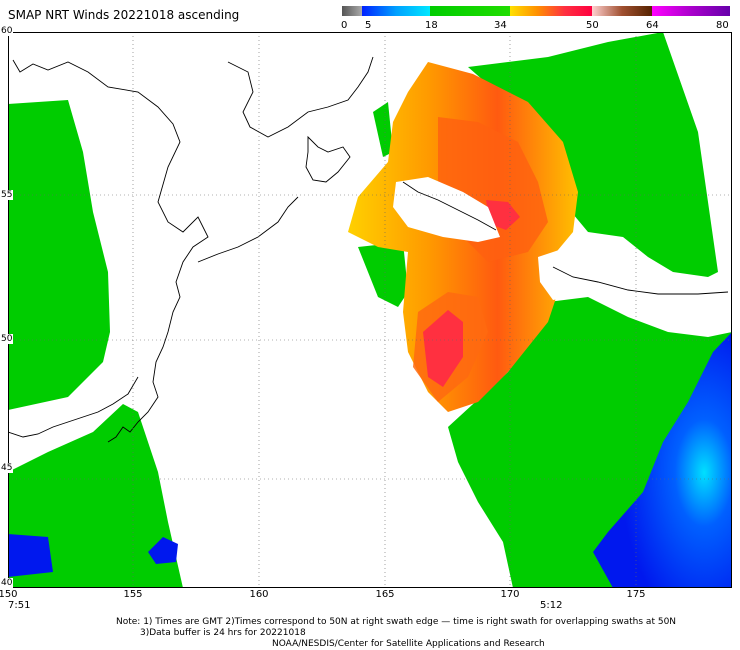 This screenshot has height=650, width=740. What do you see at coordinates (592, 25) in the screenshot?
I see `colorbar-label-50: 50` at bounding box center [592, 25].